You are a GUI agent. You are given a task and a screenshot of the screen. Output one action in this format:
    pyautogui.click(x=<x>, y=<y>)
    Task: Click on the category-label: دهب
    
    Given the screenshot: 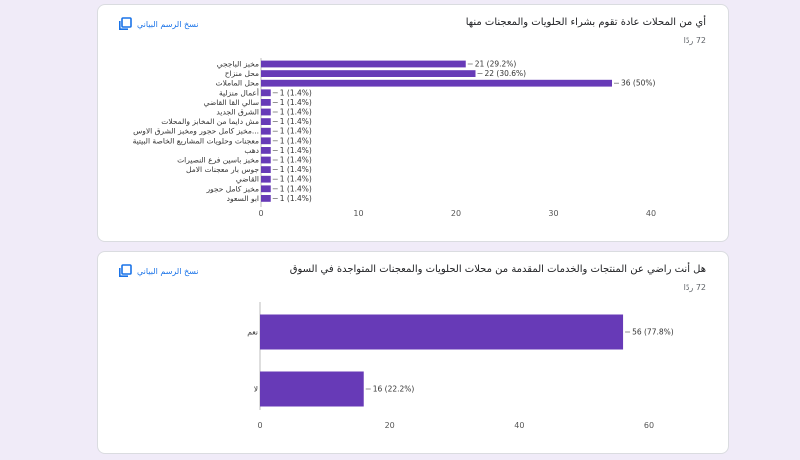 What is the action you would take?
    pyautogui.click(x=251, y=150)
    